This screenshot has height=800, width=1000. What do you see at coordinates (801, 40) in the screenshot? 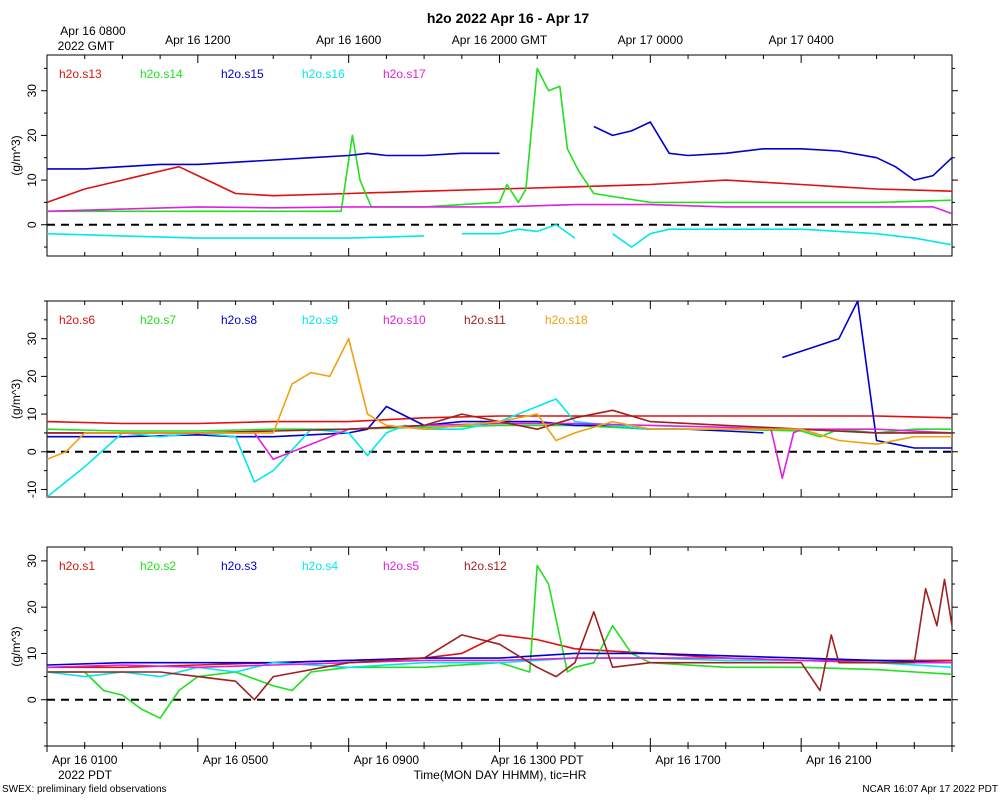
I see `top-axis-label: Apr 17 0400` at bounding box center [801, 40].